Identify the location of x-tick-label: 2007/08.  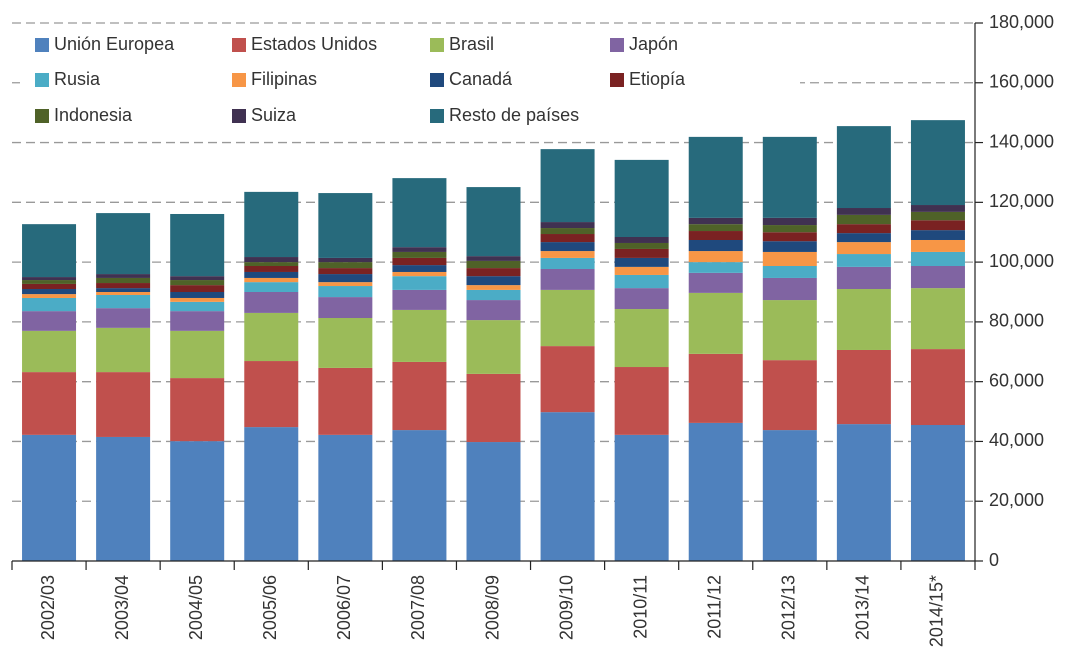
(418, 607).